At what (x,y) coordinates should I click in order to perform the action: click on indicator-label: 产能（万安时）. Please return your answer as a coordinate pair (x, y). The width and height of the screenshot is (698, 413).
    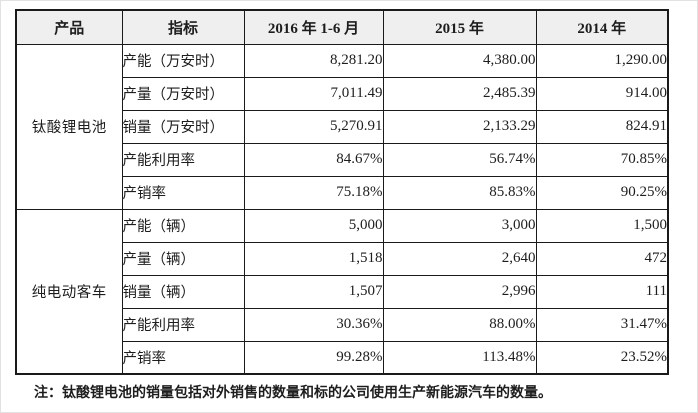
    Looking at the image, I should click on (183, 60).